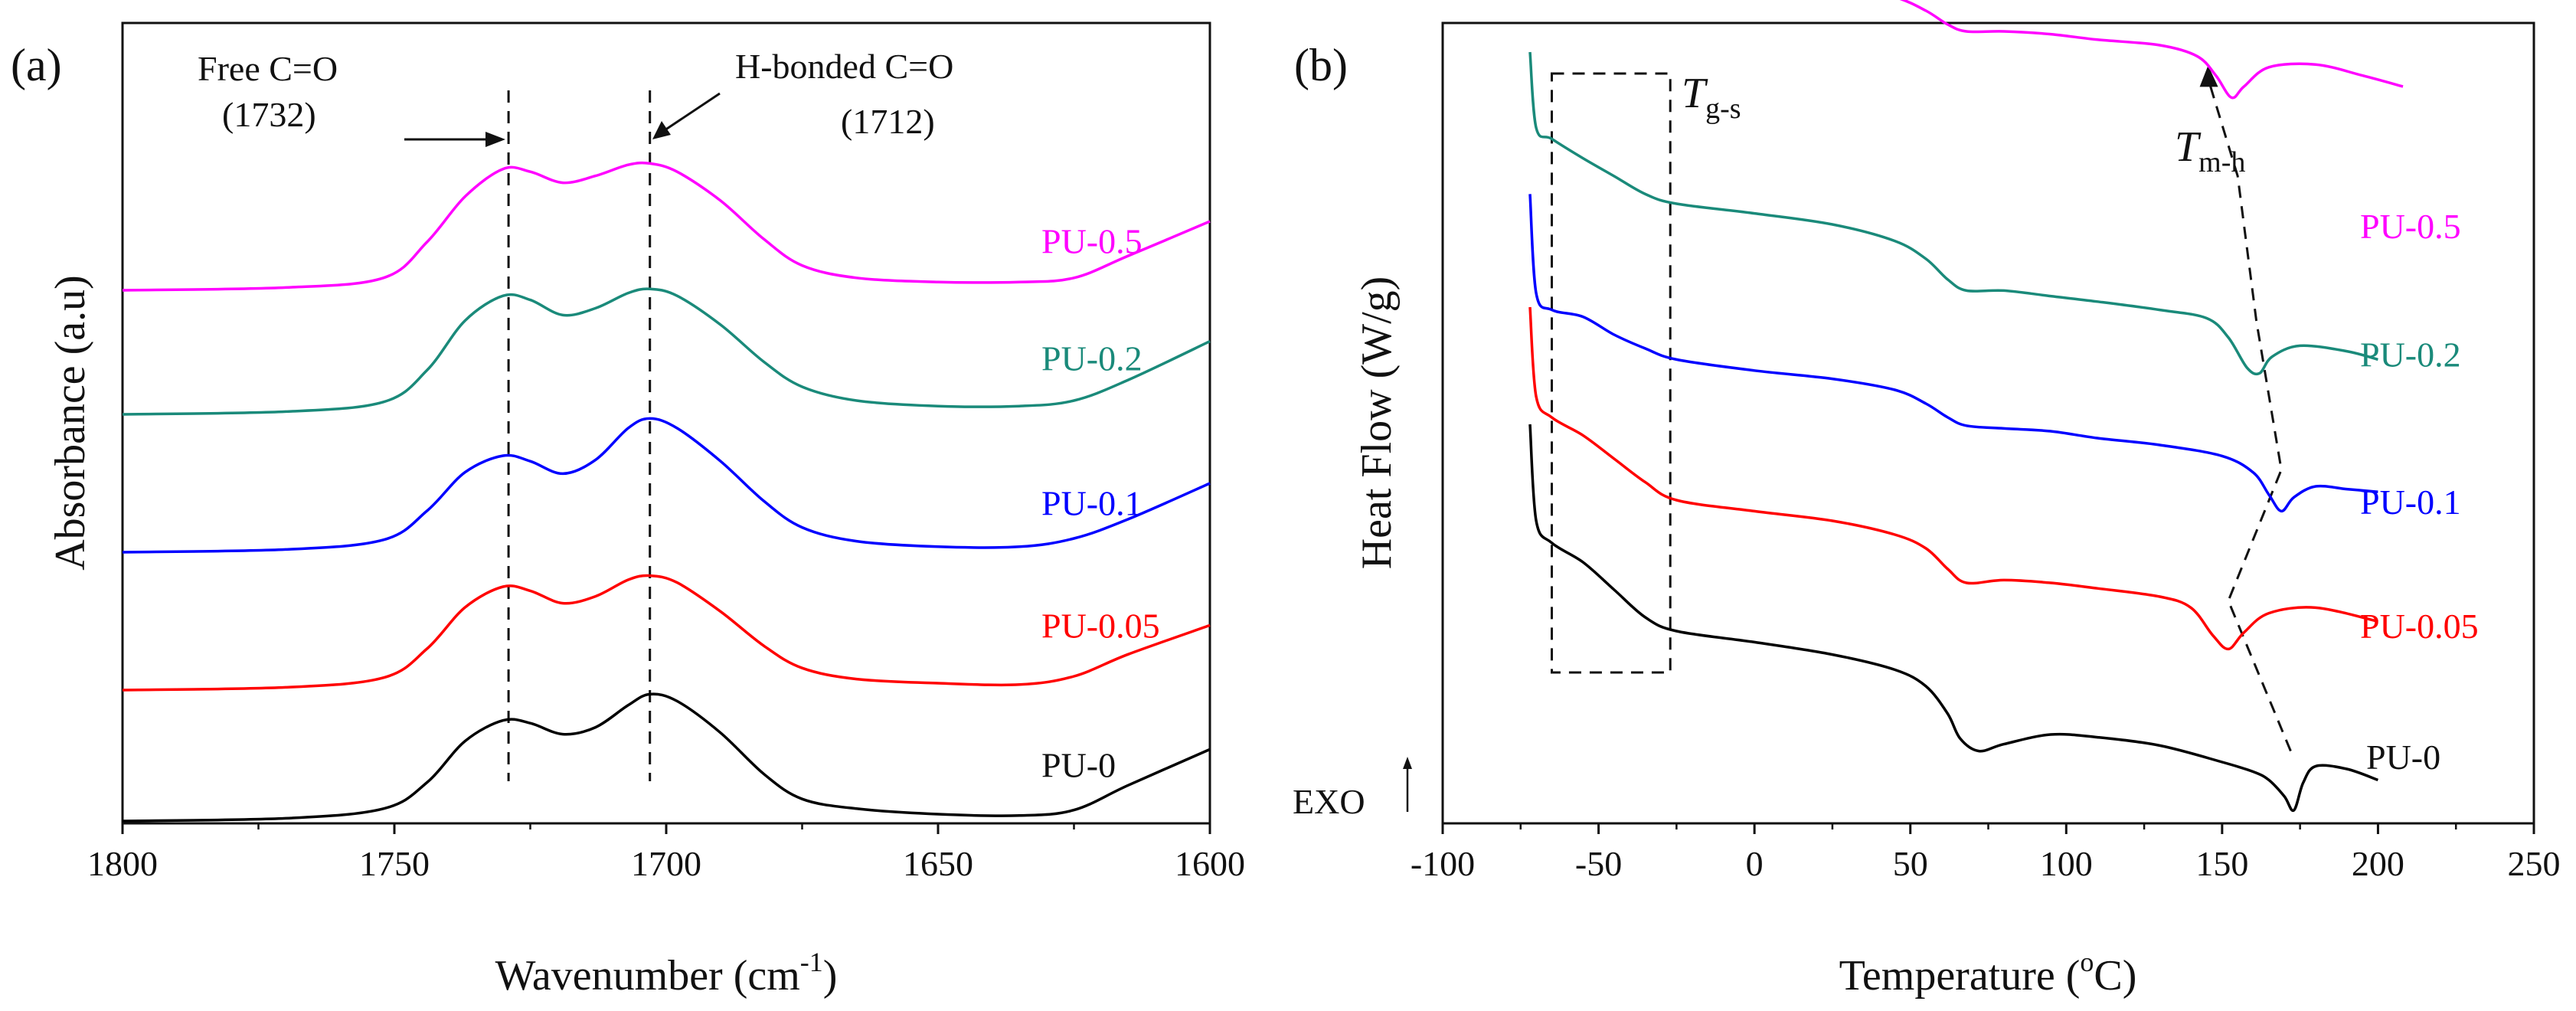  Describe the element at coordinates (2250, 417) in the screenshot. I see `tm-h-guide-line` at that location.